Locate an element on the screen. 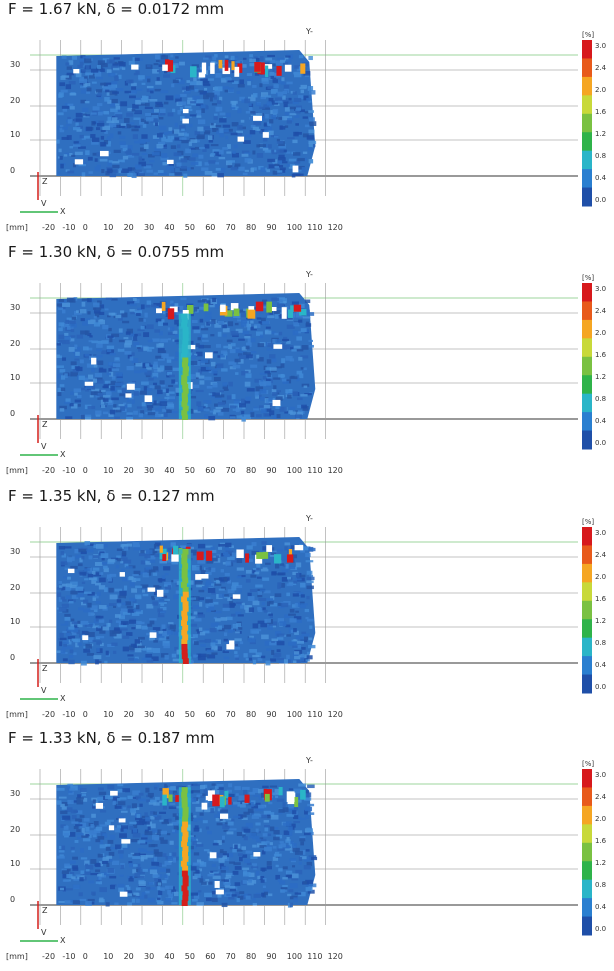 The width and height of the screenshot is (614, 971). x-tick-label: 0 is located at coordinates (85, 227).